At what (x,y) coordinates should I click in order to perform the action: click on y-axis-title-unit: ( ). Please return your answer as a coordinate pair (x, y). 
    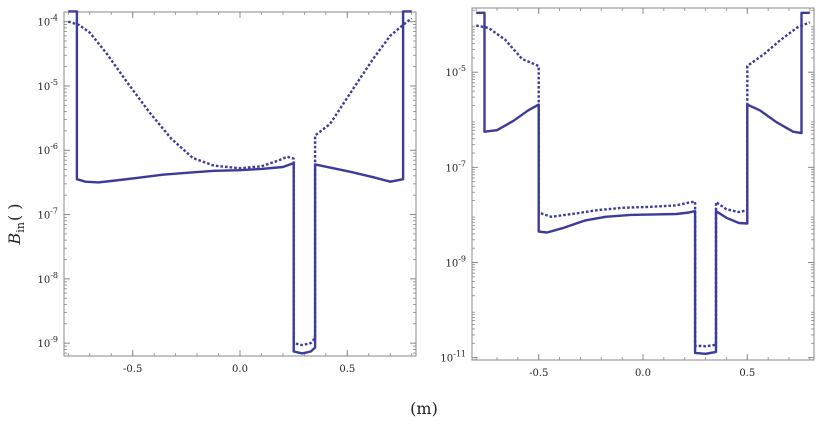
    Looking at the image, I should click on (14, 213).